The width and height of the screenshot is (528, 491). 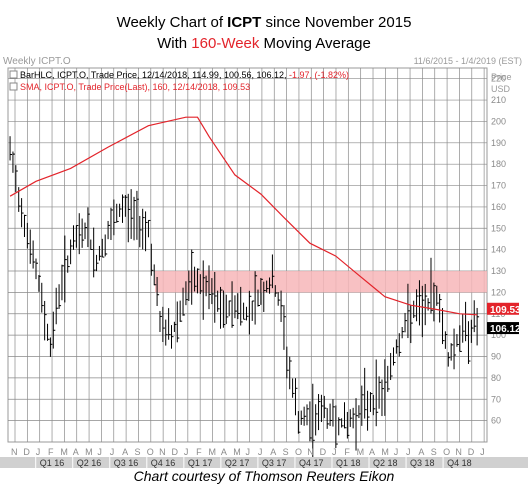 I want to click on quarter-label: Q2 18, so click(x=385, y=463).